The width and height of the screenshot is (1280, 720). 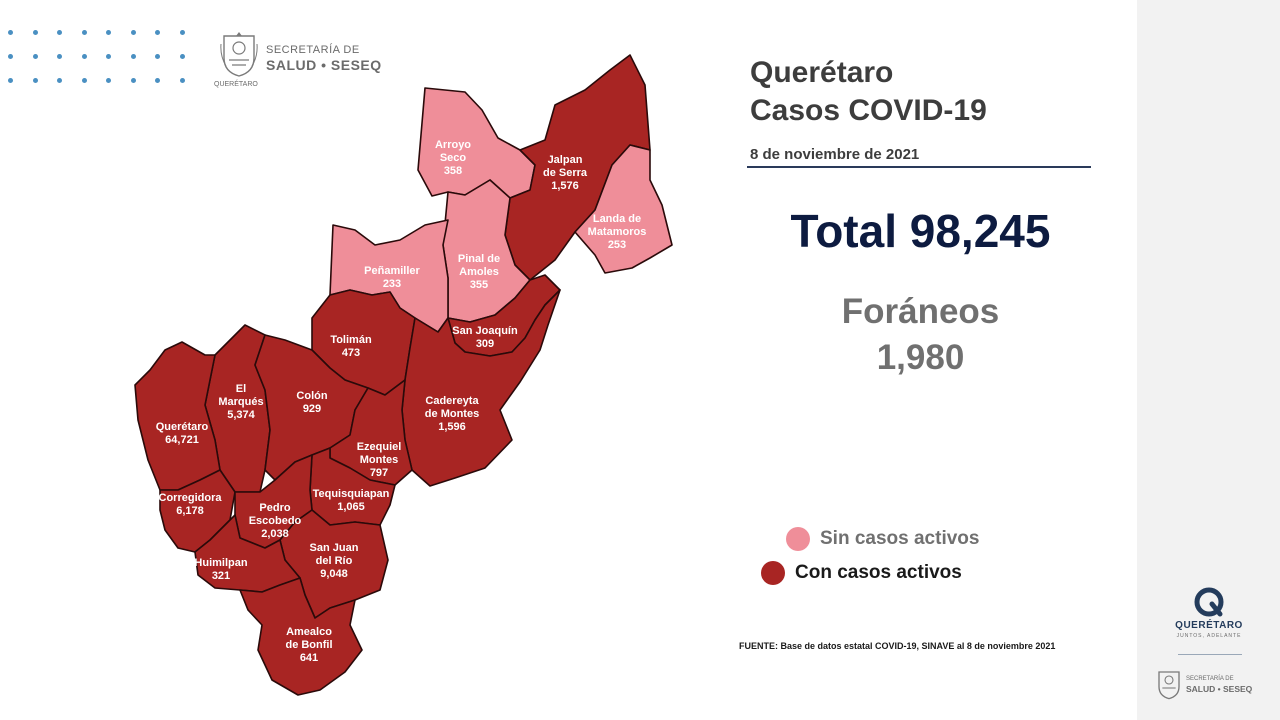 I want to click on municipality-label: Pedro Escobedo 2,038, so click(x=275, y=521).